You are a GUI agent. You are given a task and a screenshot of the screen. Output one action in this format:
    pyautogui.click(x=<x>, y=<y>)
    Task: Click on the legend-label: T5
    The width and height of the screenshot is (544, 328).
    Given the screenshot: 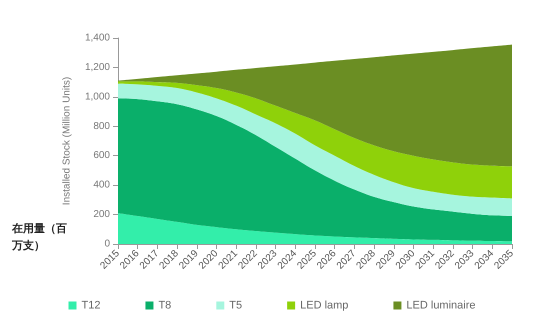 What is the action you would take?
    pyautogui.click(x=235, y=306)
    